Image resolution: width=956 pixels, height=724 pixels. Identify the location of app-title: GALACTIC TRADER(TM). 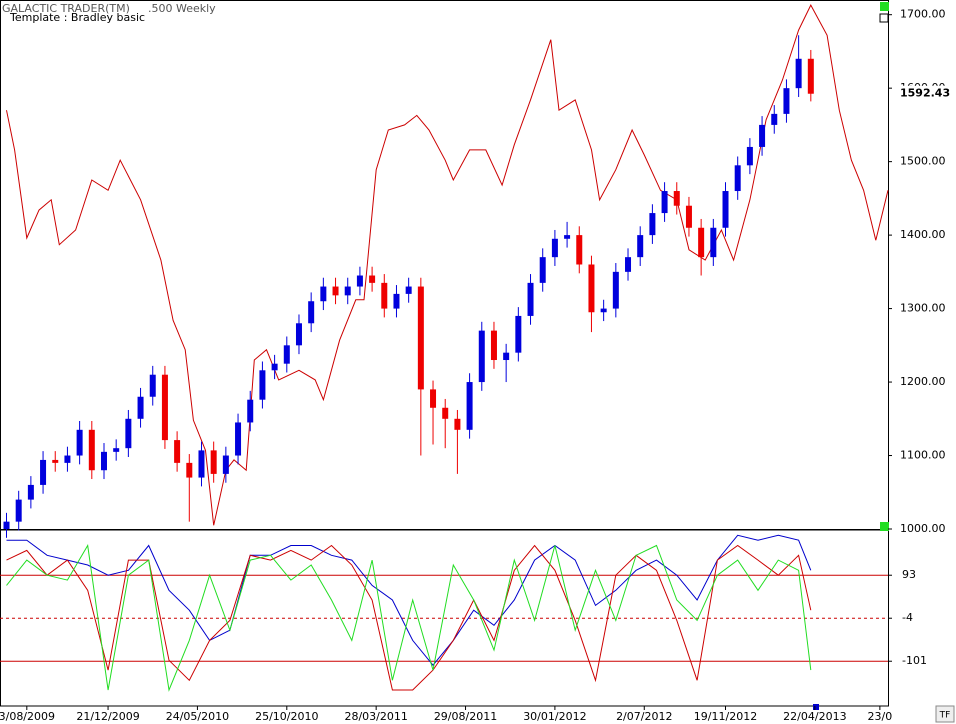
(66, 8).